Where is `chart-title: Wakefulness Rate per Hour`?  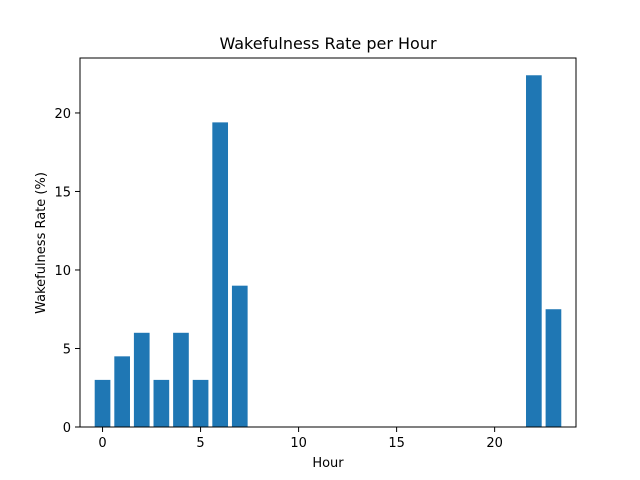
chart-title: Wakefulness Rate per Hour is located at coordinates (328, 43).